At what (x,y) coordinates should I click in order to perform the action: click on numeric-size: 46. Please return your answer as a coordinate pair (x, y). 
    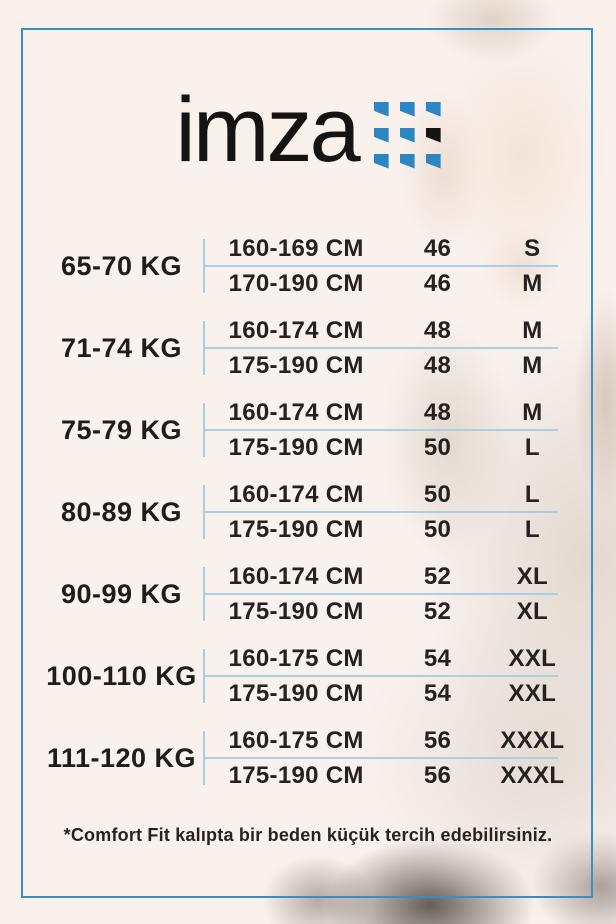
    Looking at the image, I should click on (437, 283).